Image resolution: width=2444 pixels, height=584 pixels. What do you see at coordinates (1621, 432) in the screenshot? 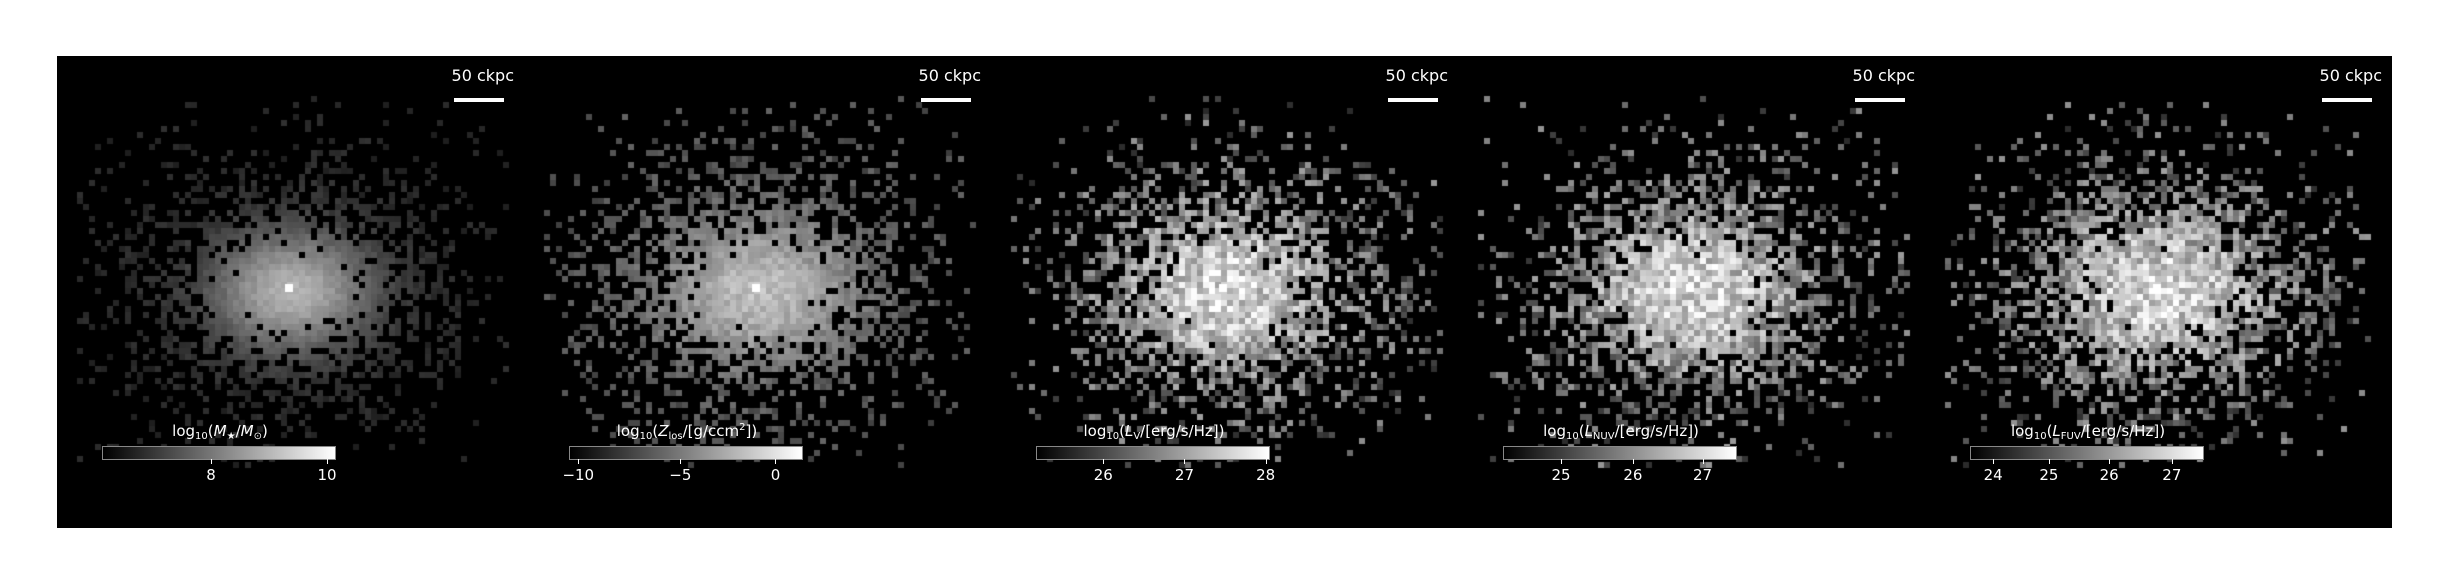
I see `colorbar-title: log10(LNUV/[erg/s/Hz])` at bounding box center [1621, 432].